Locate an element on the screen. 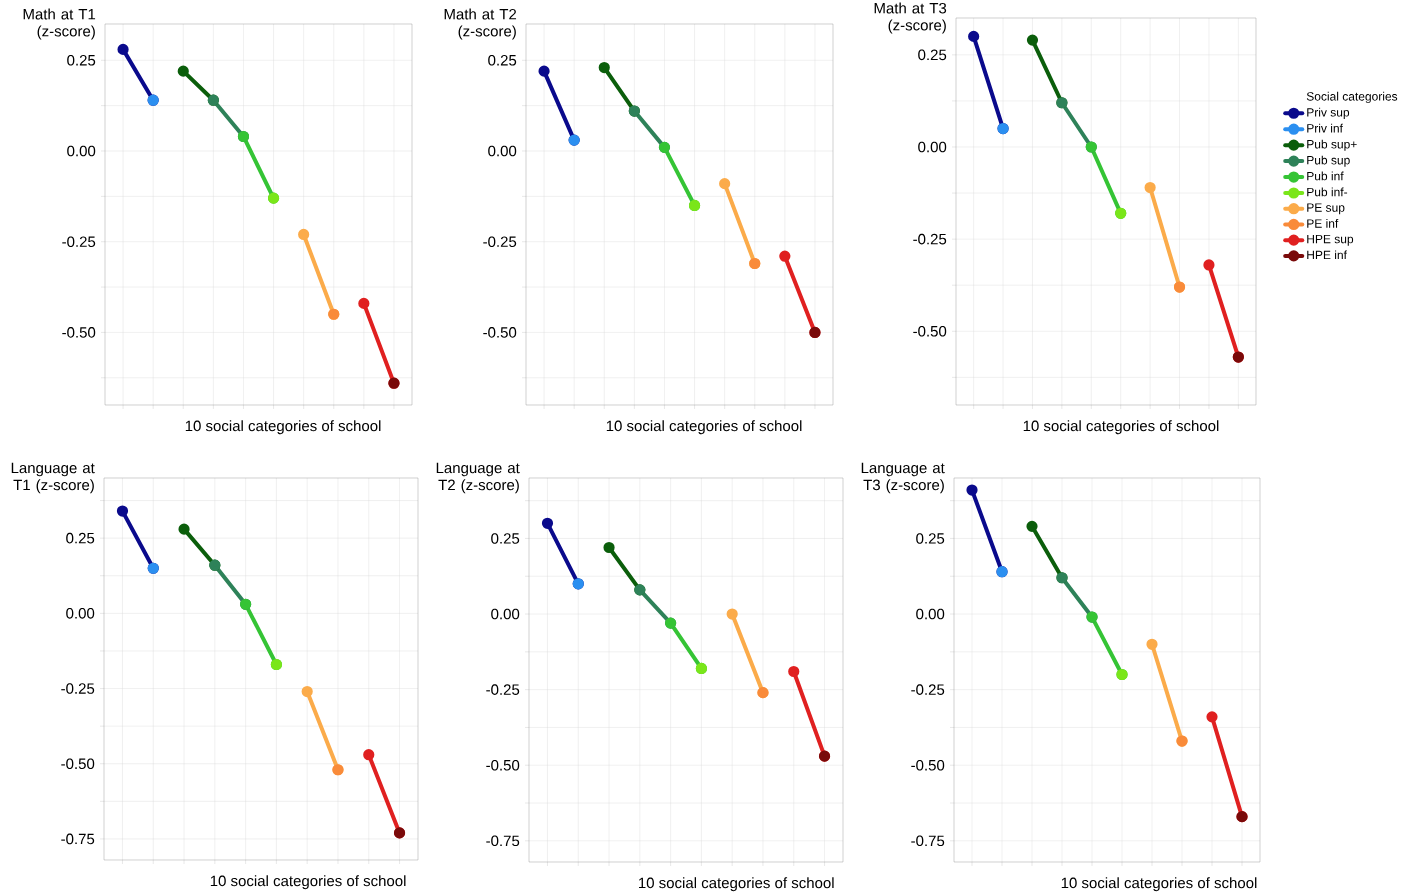  legend-label: Pub sup+ is located at coordinates (1332, 145).